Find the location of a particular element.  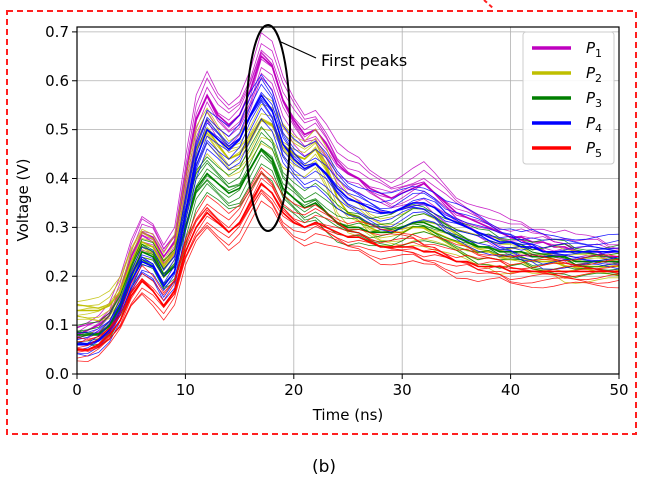

y-tick-label: 0.7 is located at coordinates (57, 32).